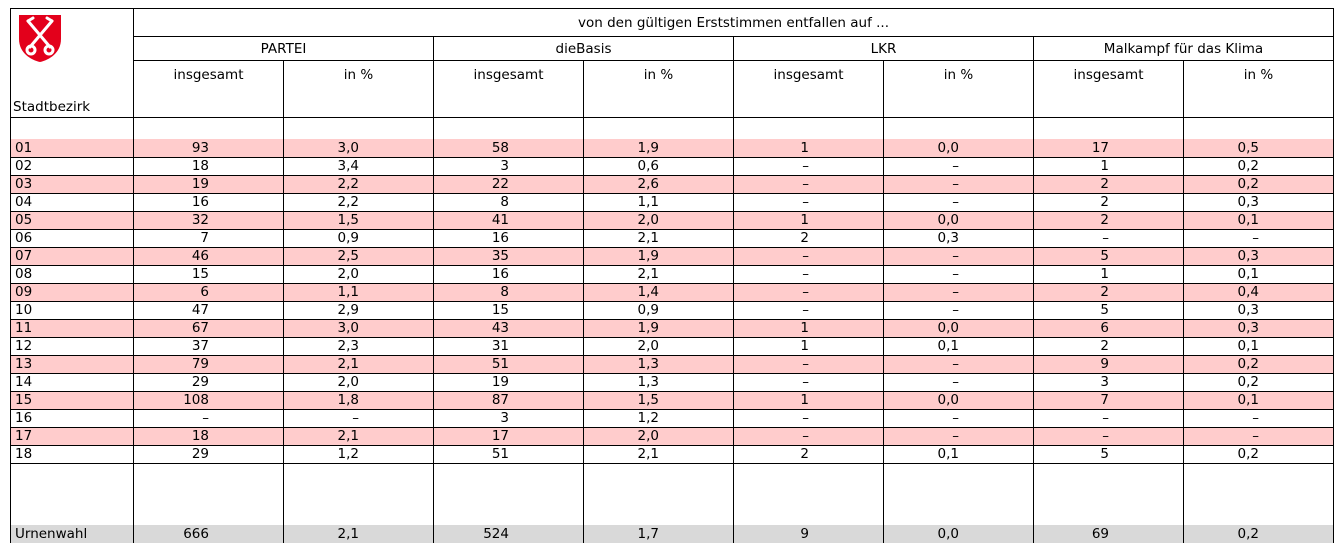  I want to click on value-cell: 41, so click(508, 220).